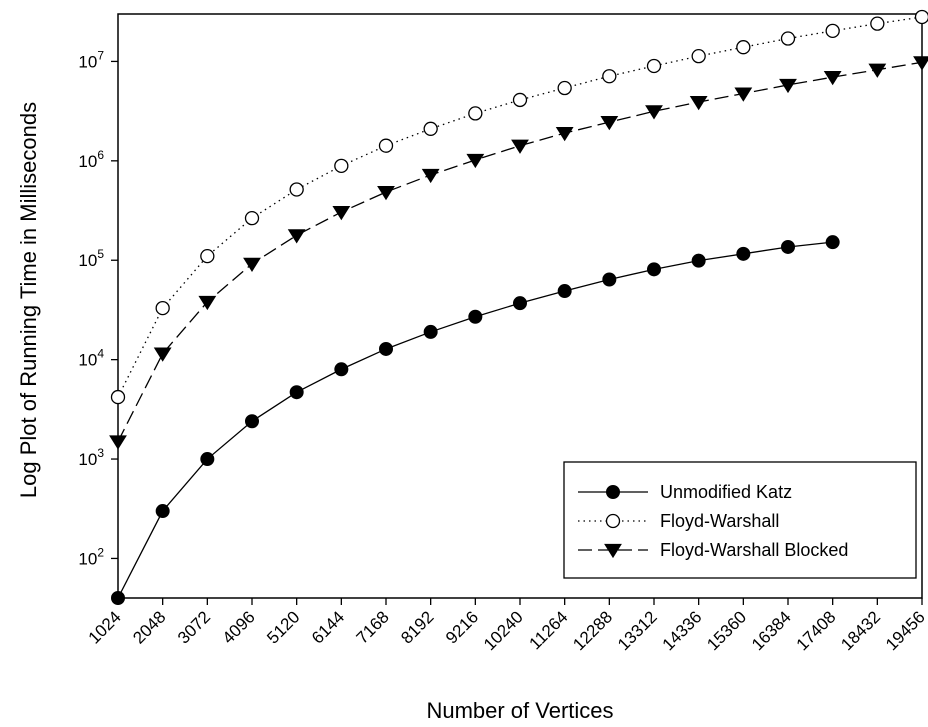  Describe the element at coordinates (328, 627) in the screenshot. I see `x-tick-label: 6144` at that location.